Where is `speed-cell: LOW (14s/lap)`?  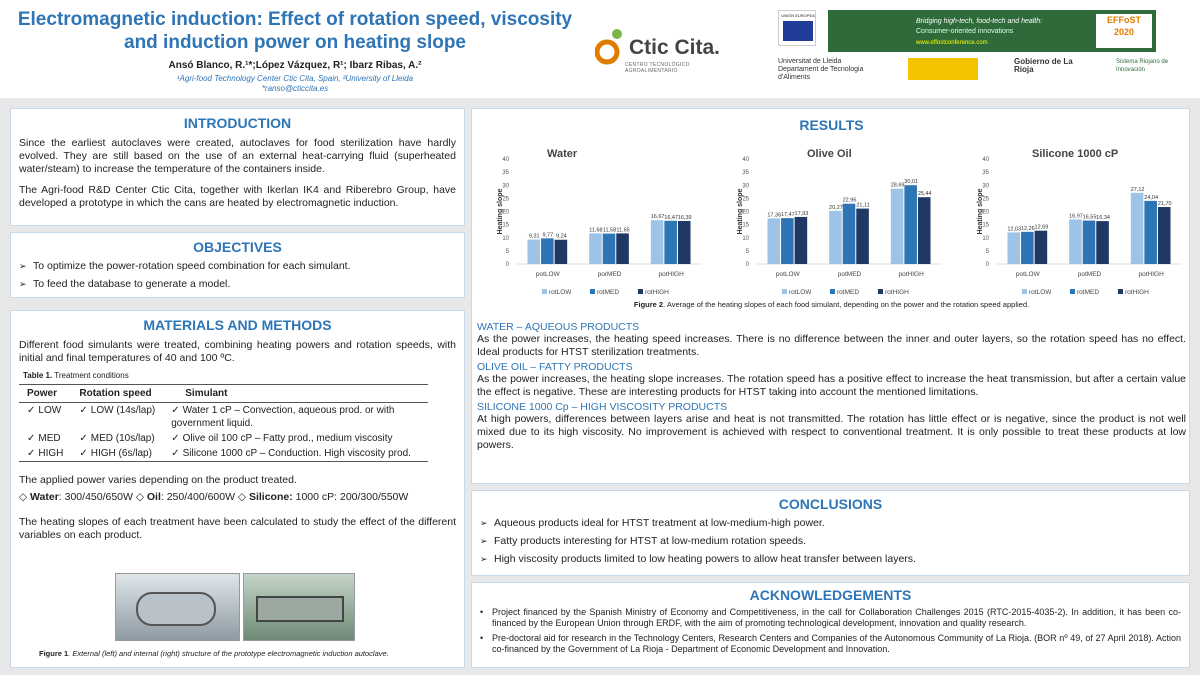 speed-cell: LOW (14s/lap) is located at coordinates (123, 410).